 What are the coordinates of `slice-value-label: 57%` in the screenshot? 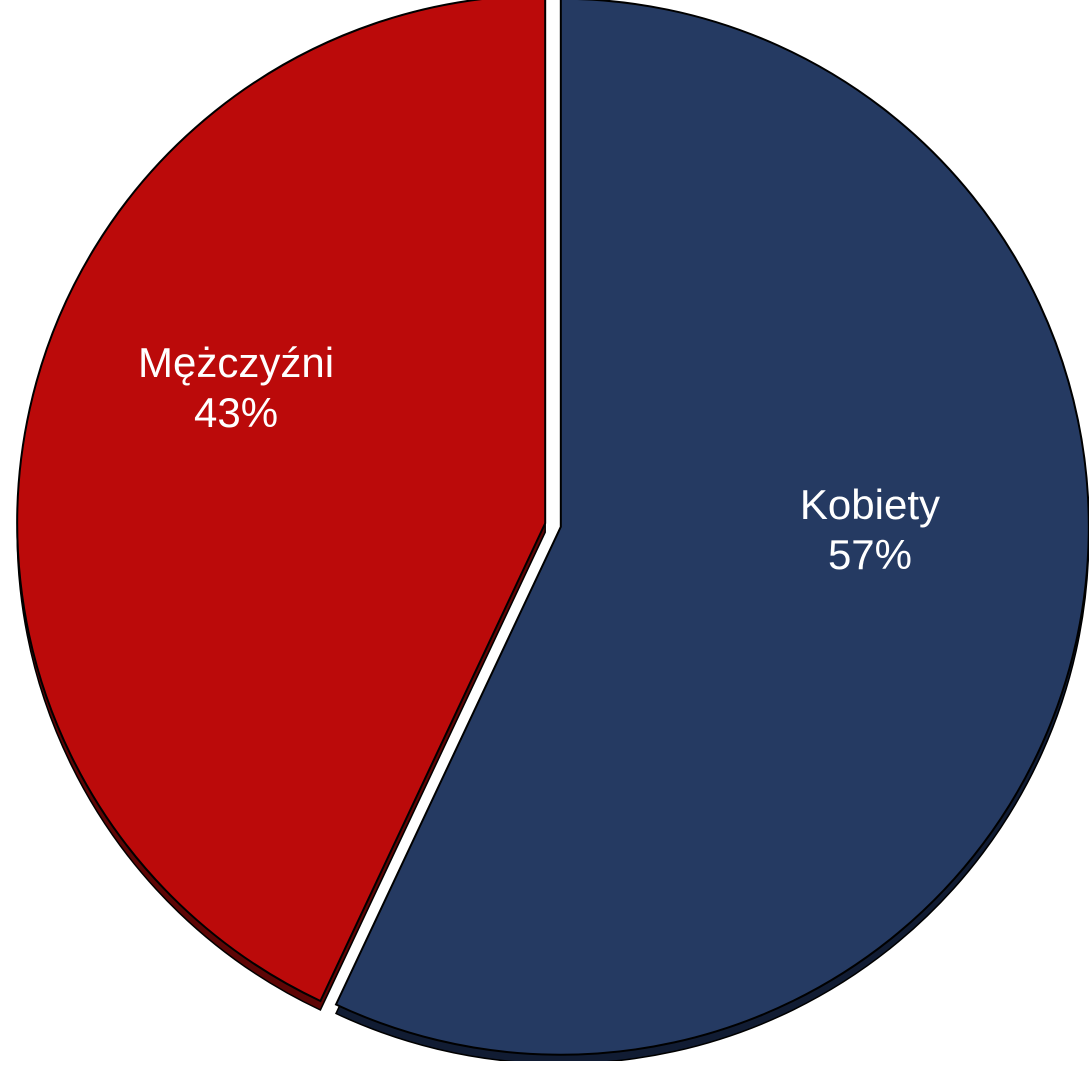 It's located at (870, 554).